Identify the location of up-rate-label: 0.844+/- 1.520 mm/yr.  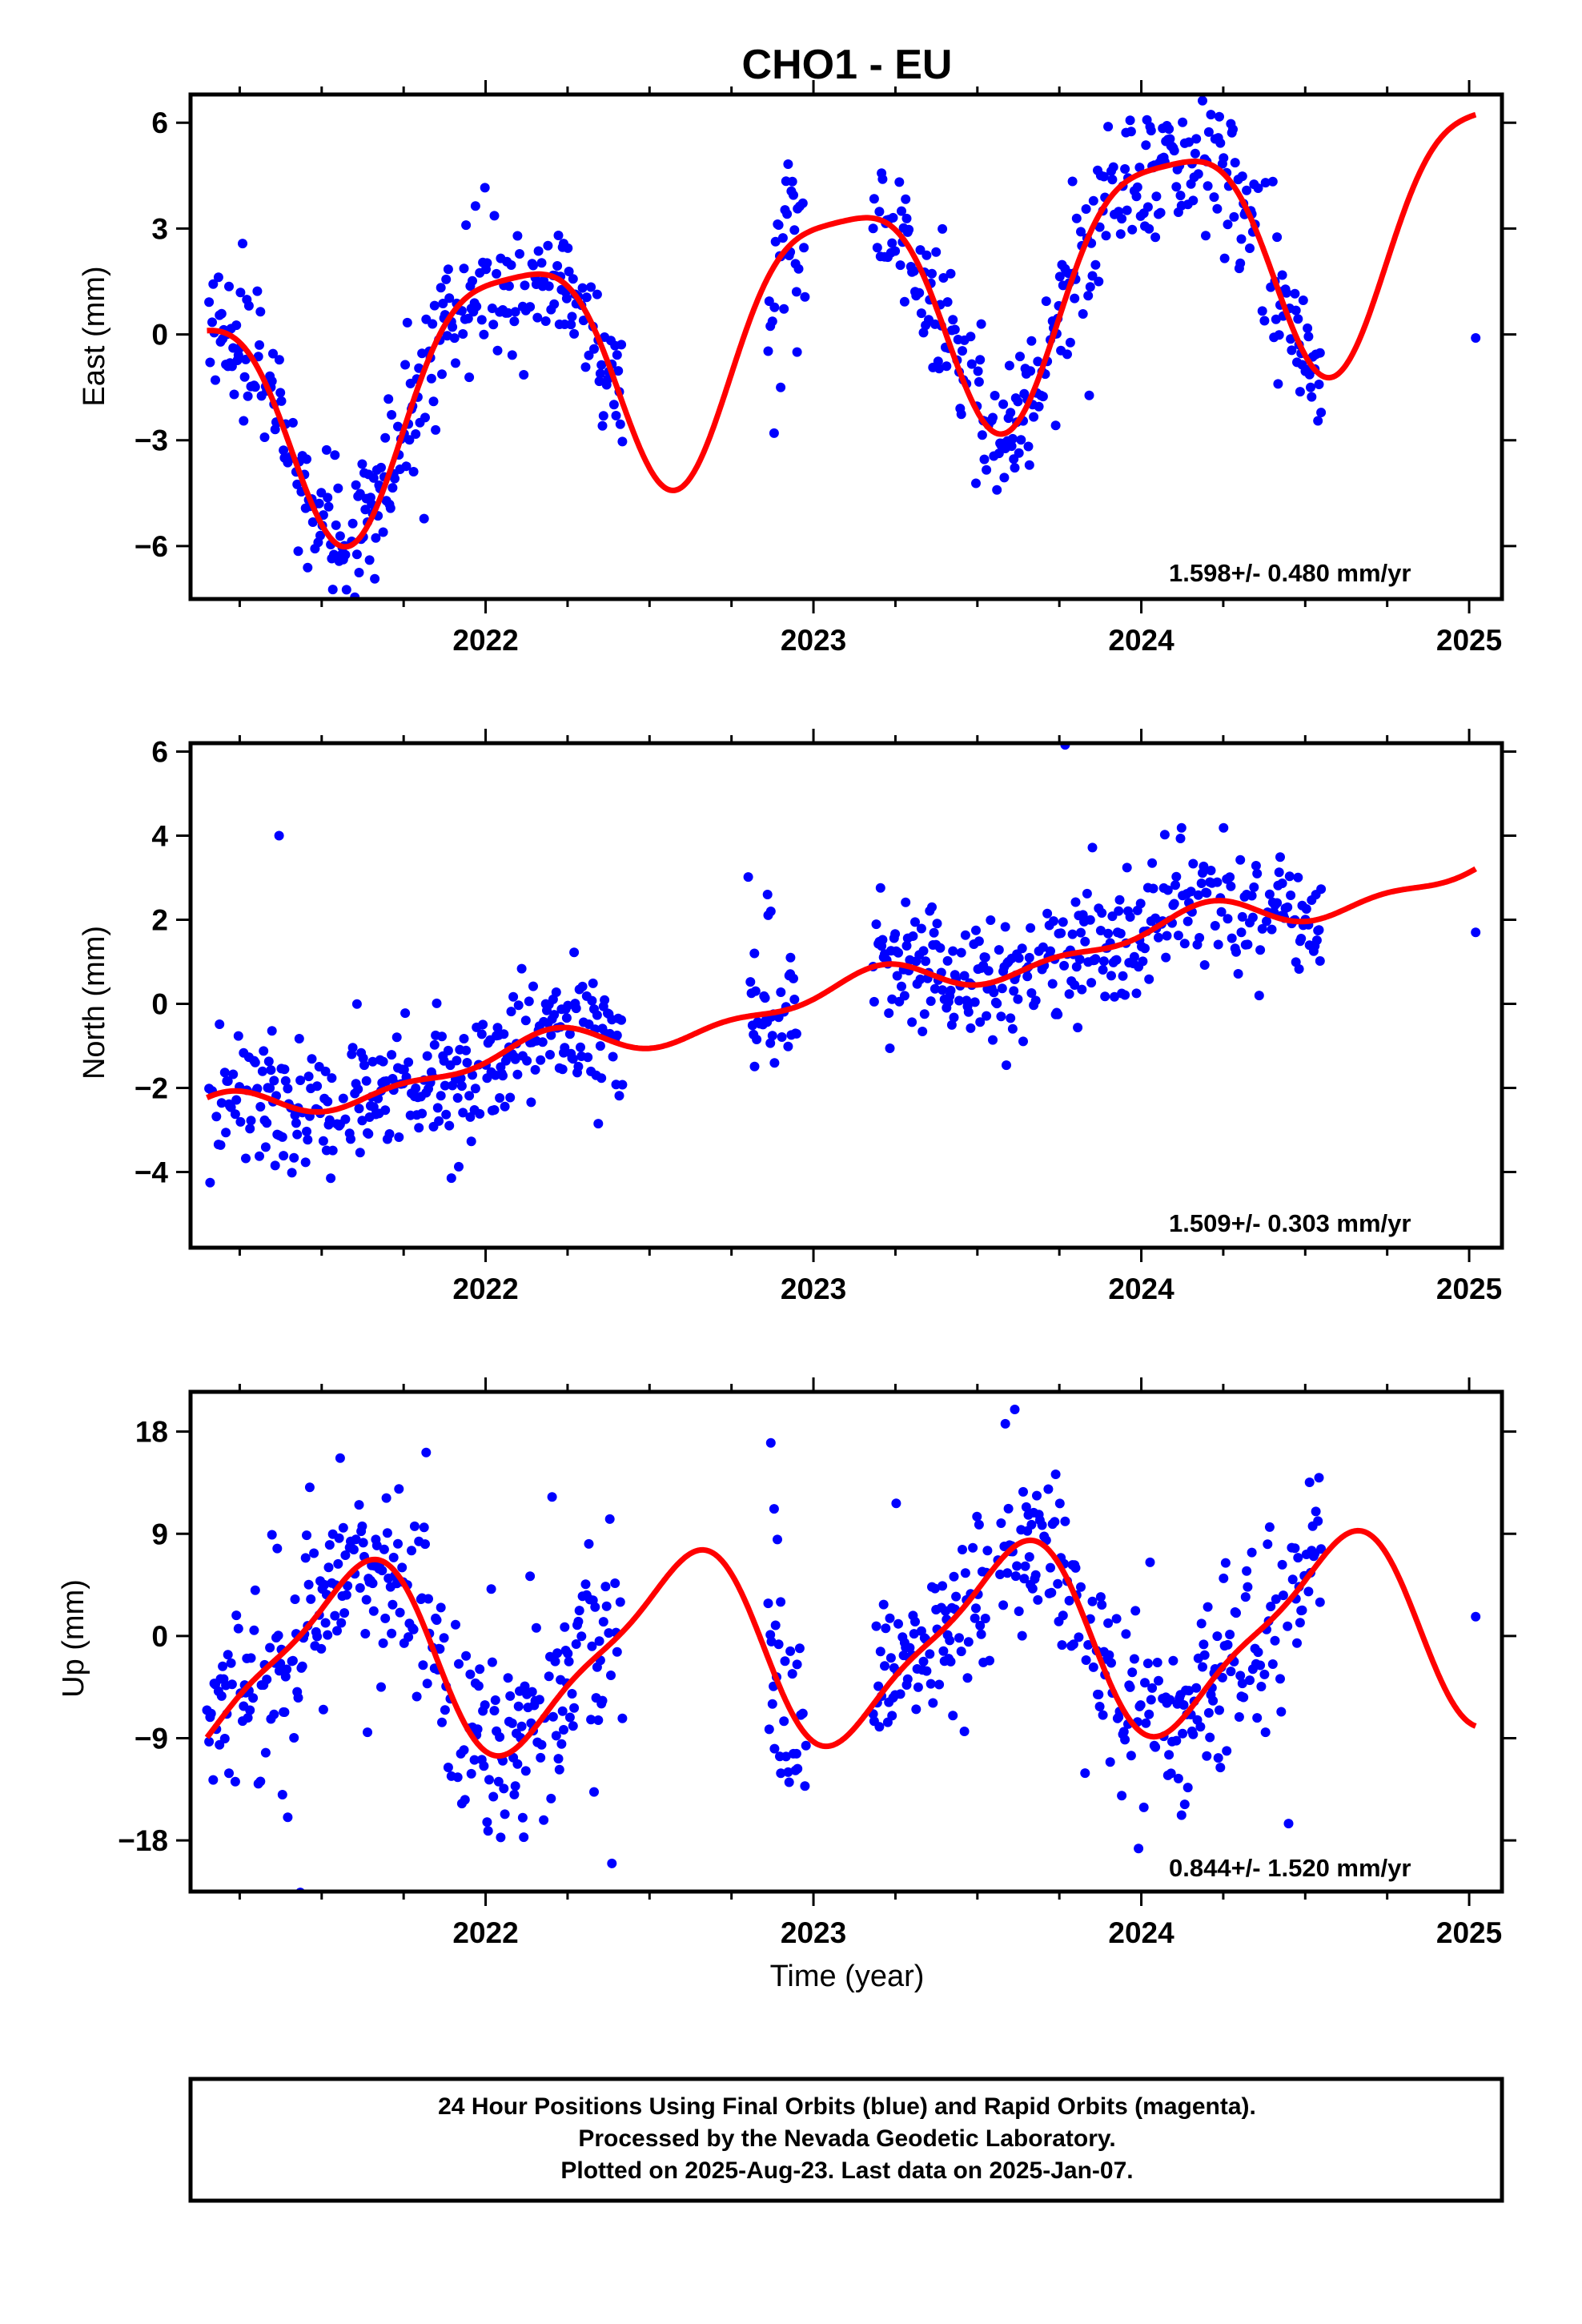
(1290, 1868).